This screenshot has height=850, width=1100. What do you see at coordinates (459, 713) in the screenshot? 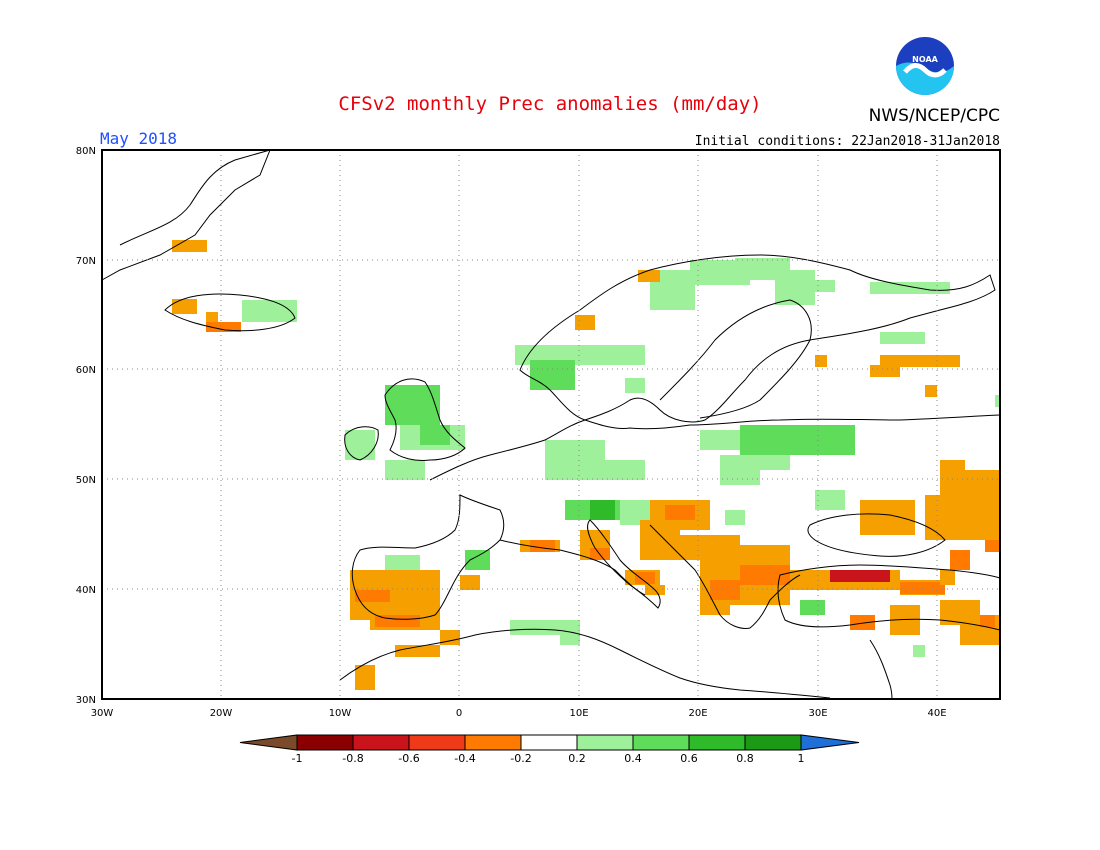
I see `lon-label: 0` at bounding box center [459, 713].